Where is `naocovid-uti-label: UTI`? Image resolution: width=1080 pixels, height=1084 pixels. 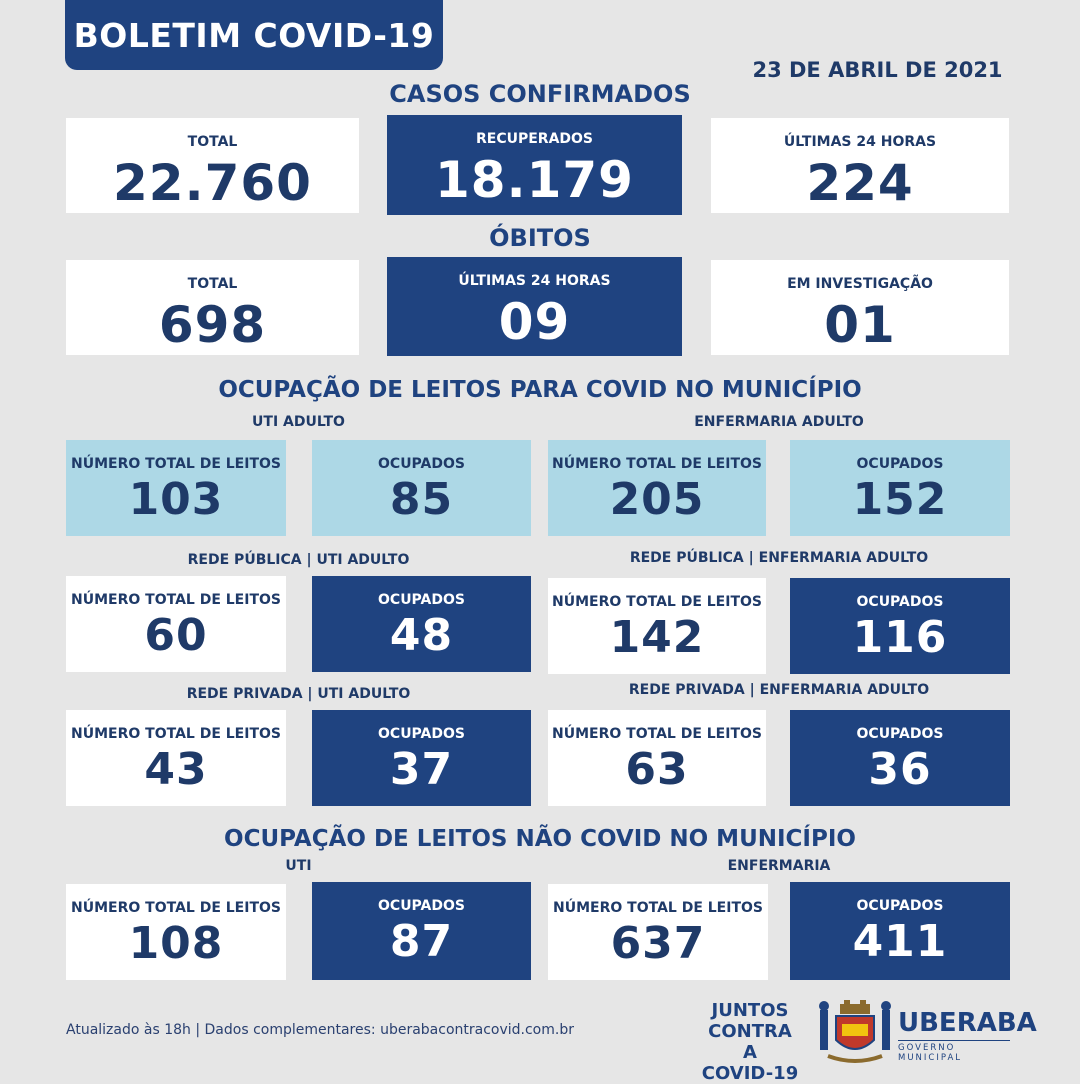 naocovid-uti-label: UTI is located at coordinates (298, 866).